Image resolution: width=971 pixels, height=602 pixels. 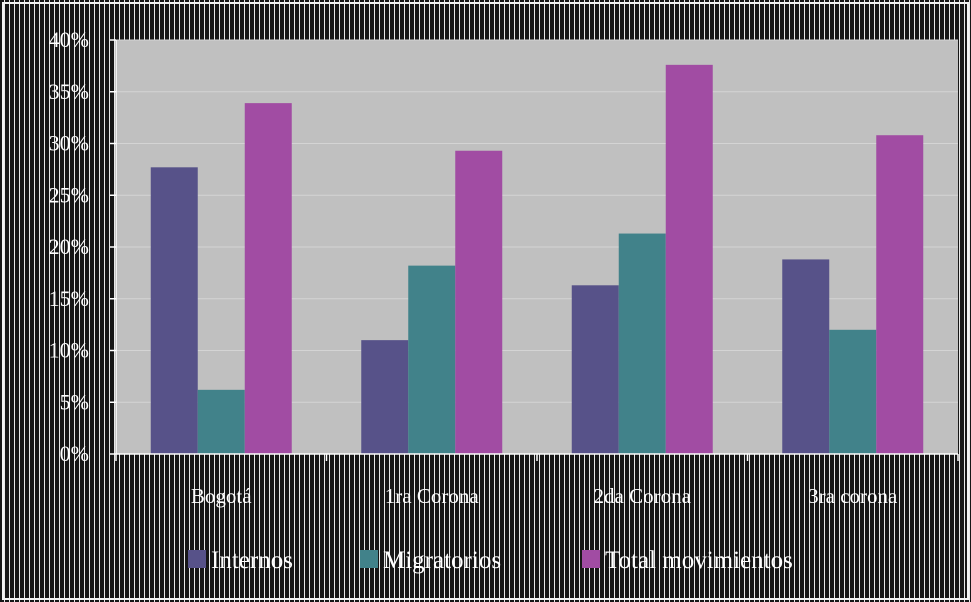 I want to click on x-tick-label: 2da Corona, so click(x=643, y=496).